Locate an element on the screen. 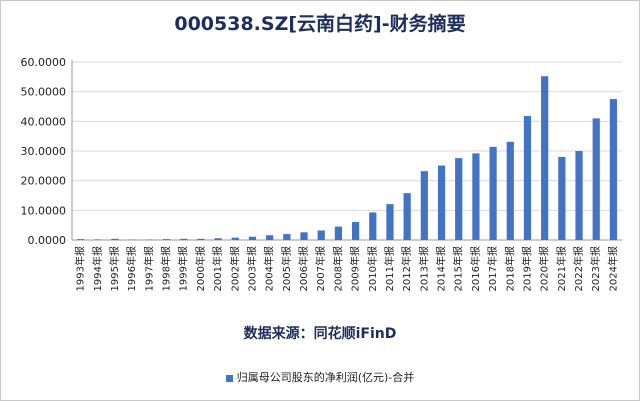 Image resolution: width=640 pixels, height=401 pixels. legend: 归属母公司股东的净利润(亿元)-合并 is located at coordinates (320, 377).